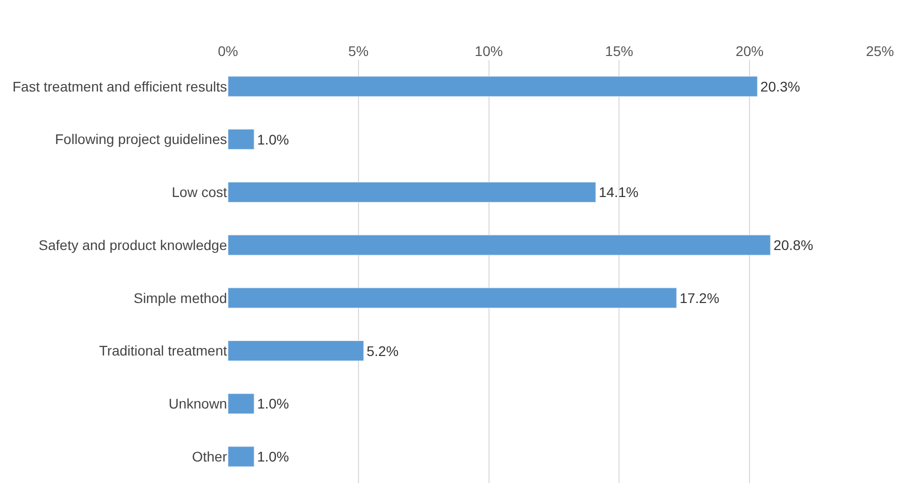  I want to click on data-label: 14.1%, so click(618, 192).